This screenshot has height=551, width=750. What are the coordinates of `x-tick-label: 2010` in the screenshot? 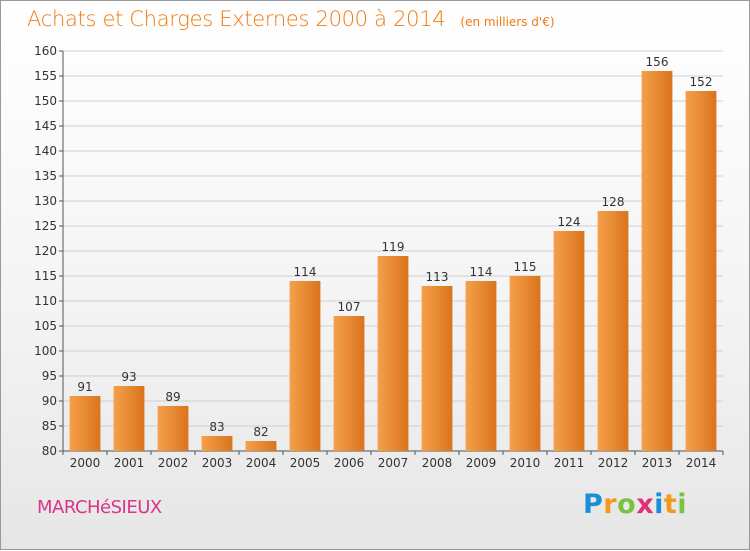 It's located at (525, 463).